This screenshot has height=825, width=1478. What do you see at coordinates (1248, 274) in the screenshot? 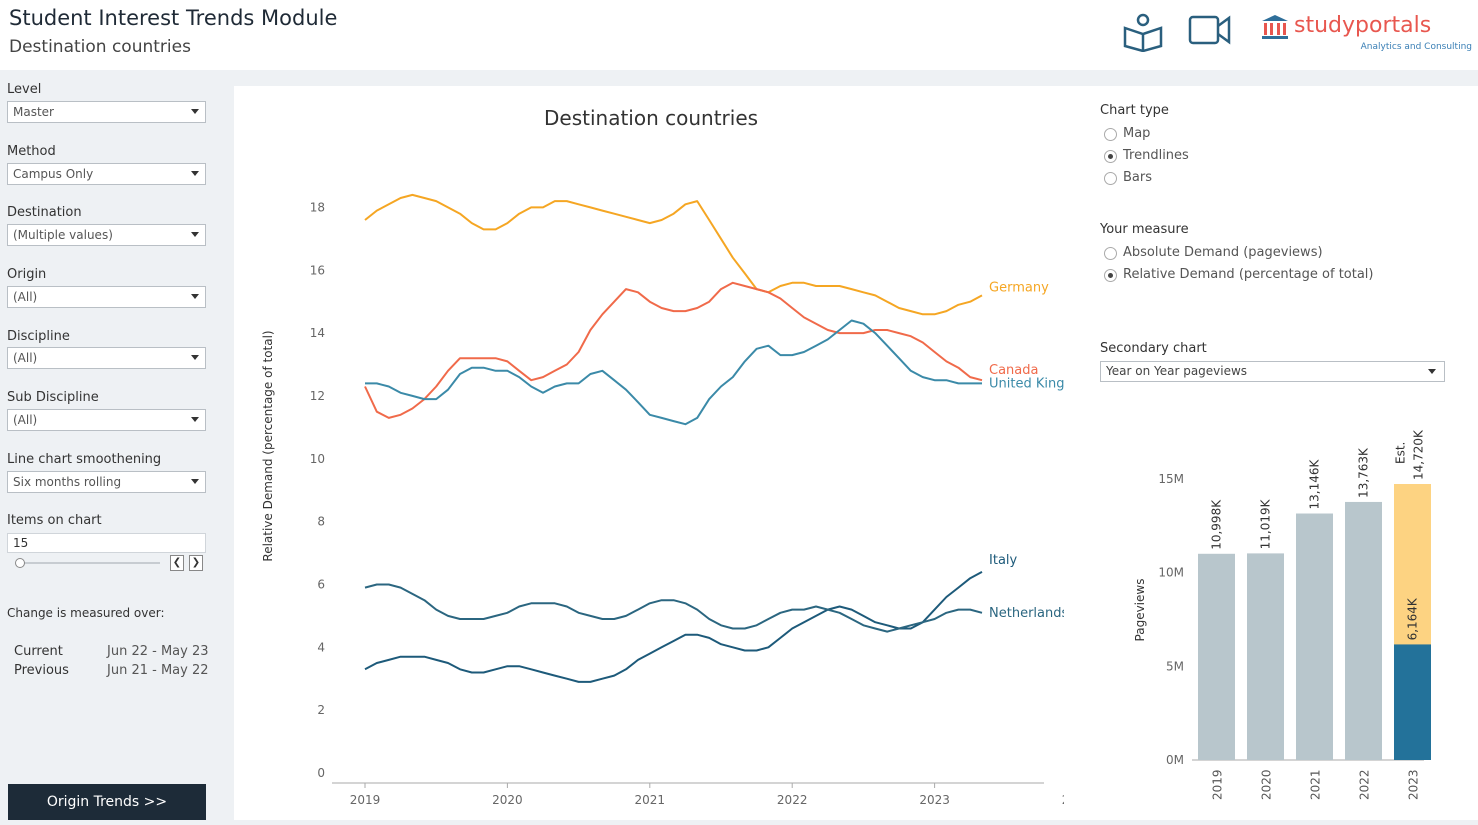
I see `radio-label: Relative Demand (percentage of total)` at bounding box center [1248, 274].